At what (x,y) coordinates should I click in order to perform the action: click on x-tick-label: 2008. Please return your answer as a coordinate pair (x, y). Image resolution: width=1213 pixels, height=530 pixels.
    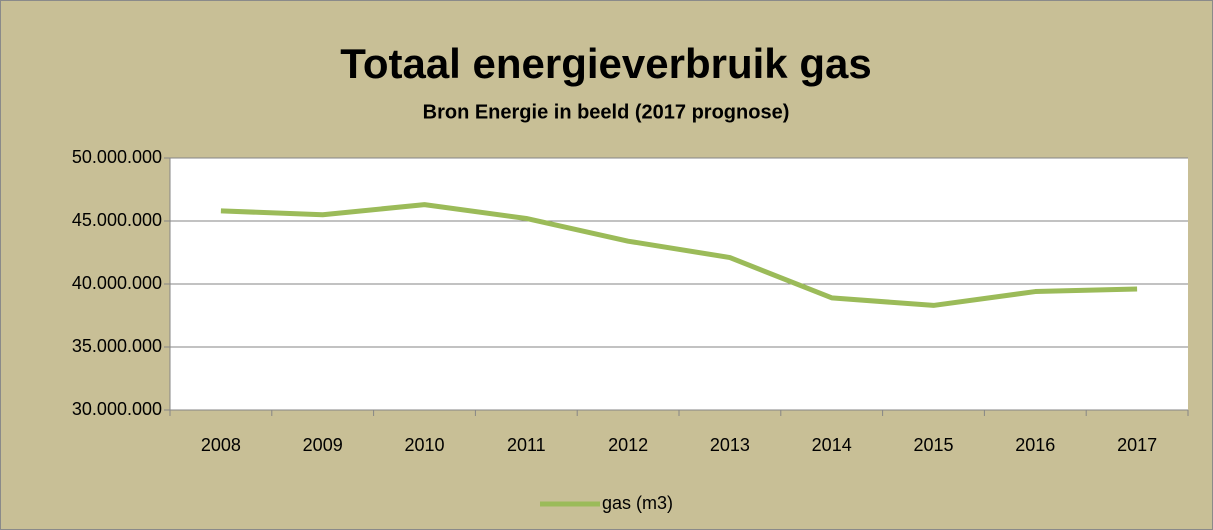
    Looking at the image, I should click on (221, 445).